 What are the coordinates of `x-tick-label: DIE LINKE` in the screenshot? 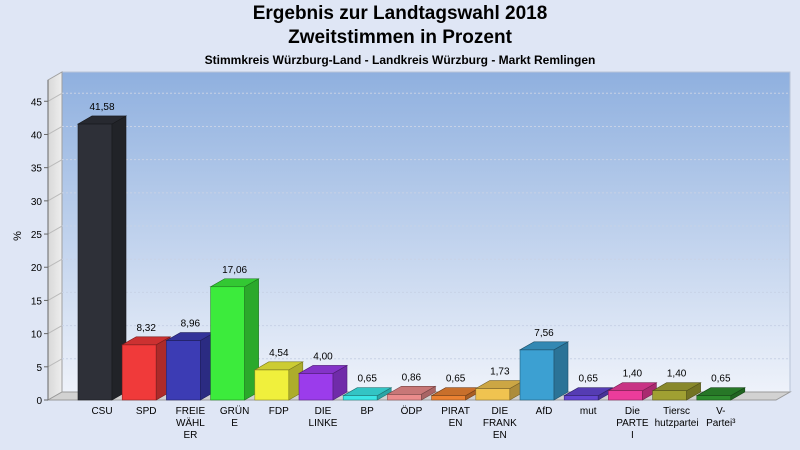 It's located at (323, 417).